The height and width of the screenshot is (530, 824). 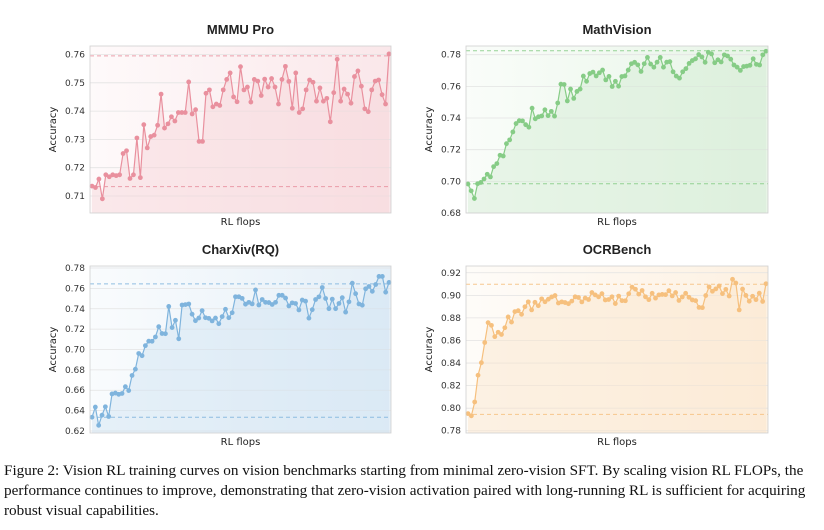 I want to click on y-tick-label: 0.76, so click(x=451, y=87).